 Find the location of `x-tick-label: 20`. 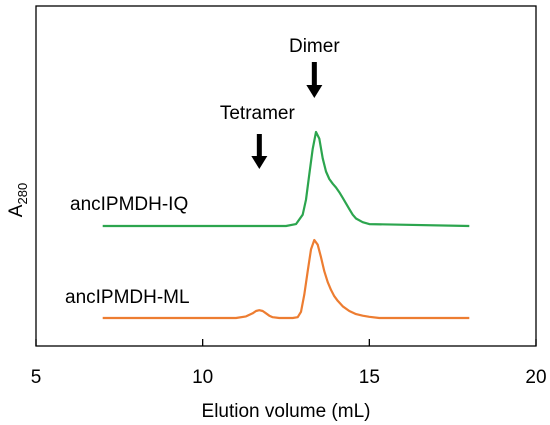

x-tick-label: 20 is located at coordinates (535, 377).